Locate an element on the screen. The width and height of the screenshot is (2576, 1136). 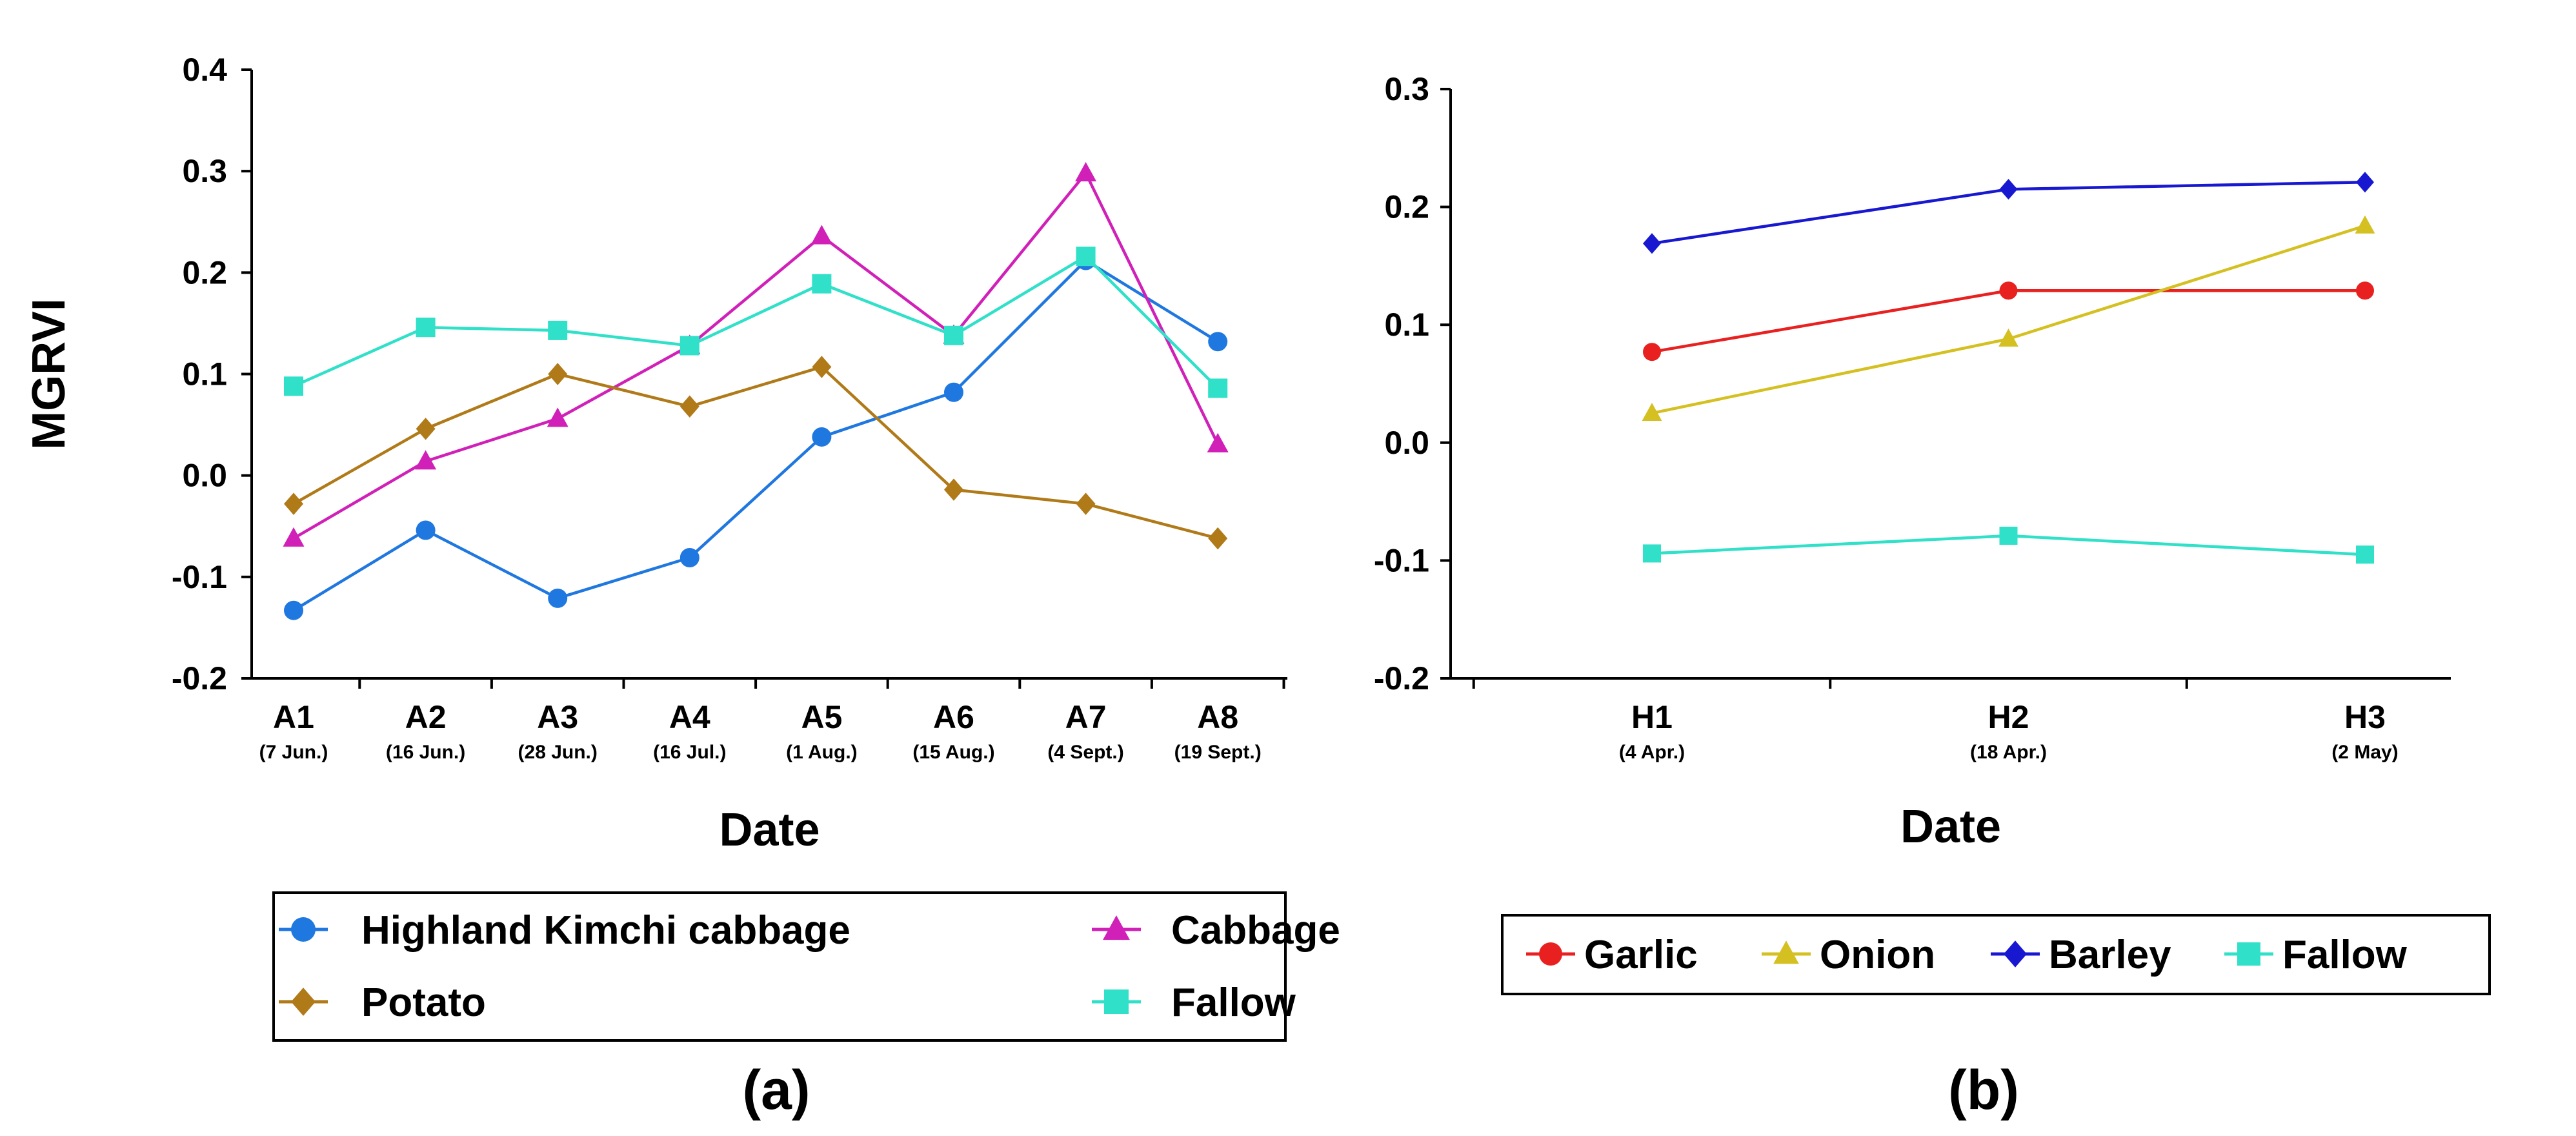
panel-a-x-tick-label: A7 is located at coordinates (1086, 717).